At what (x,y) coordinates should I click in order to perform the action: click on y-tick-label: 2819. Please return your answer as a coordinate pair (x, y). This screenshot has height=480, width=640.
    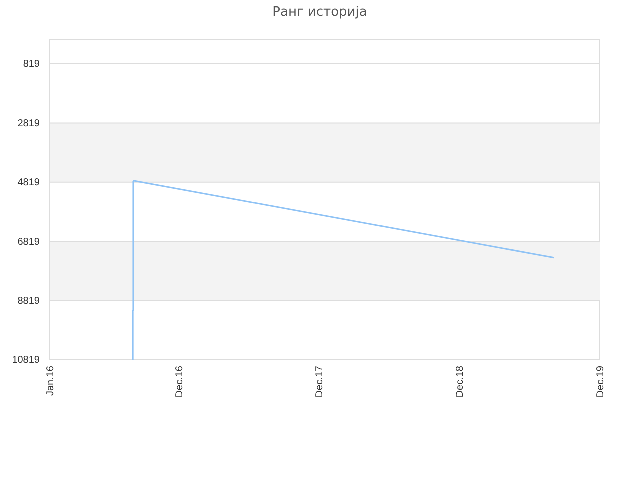
    Looking at the image, I should click on (29, 124).